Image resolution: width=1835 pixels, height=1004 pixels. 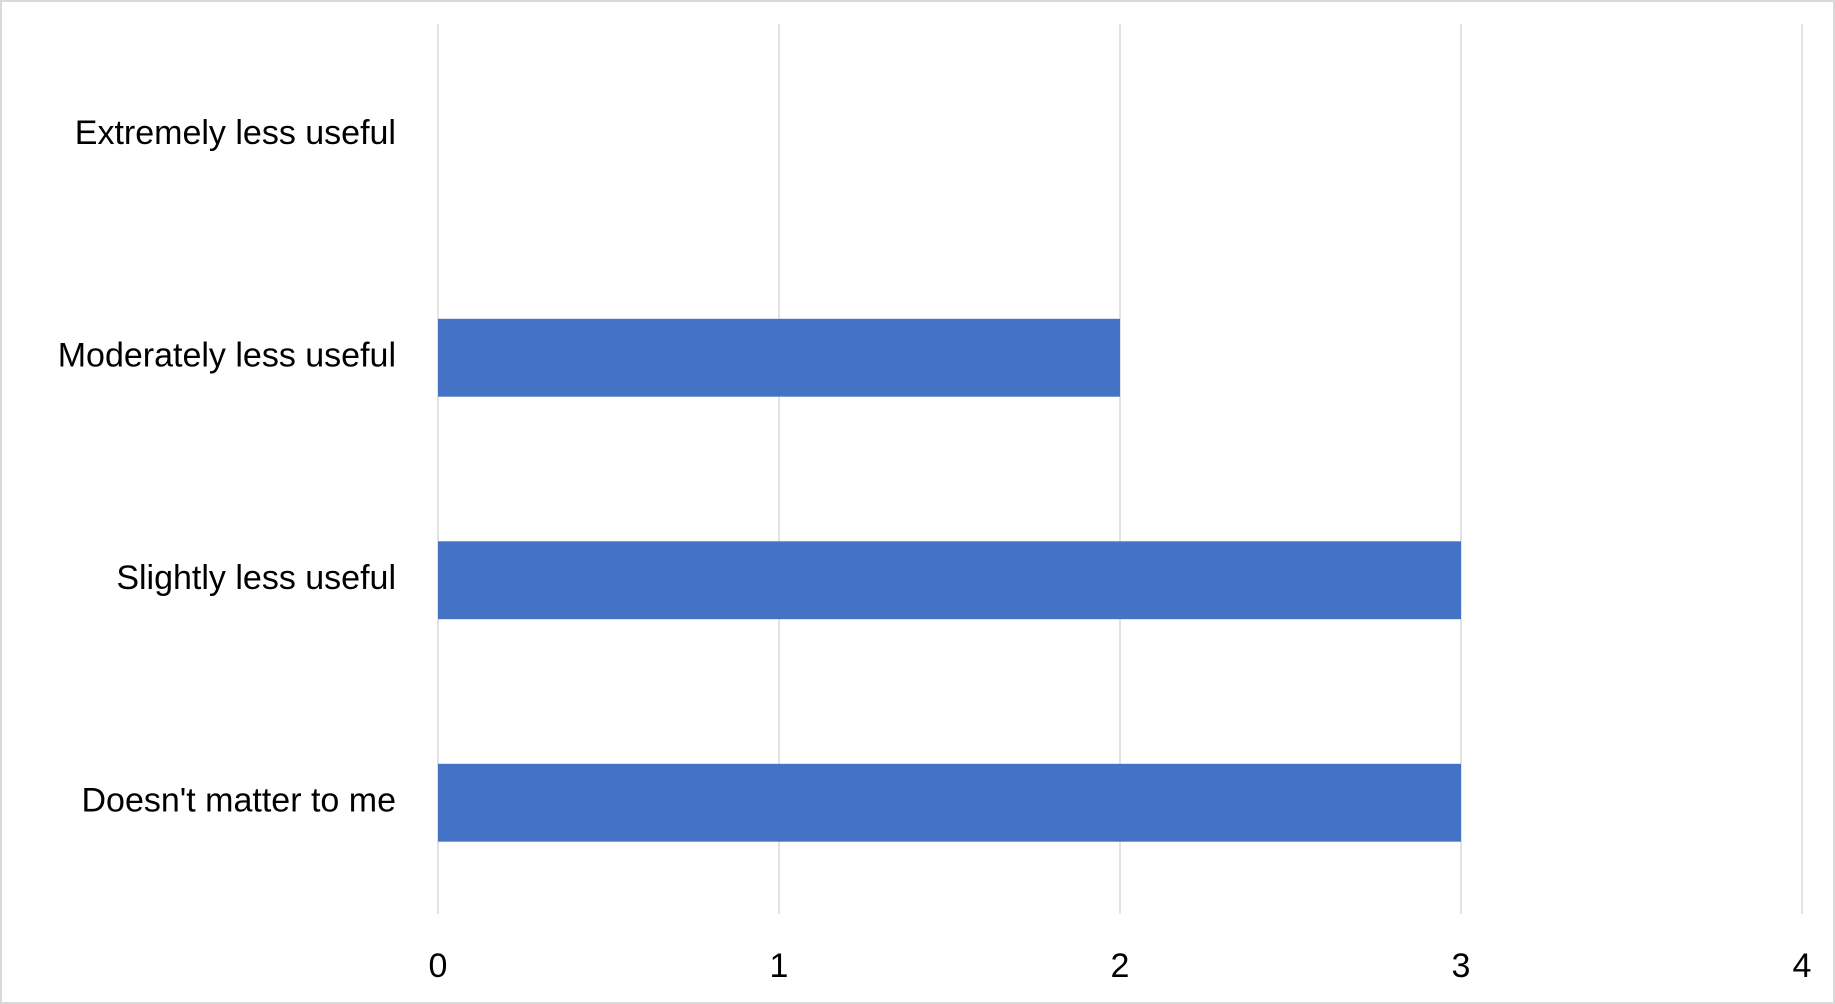 What do you see at coordinates (256, 578) in the screenshot?
I see `y-tick-label: Slightly less useful` at bounding box center [256, 578].